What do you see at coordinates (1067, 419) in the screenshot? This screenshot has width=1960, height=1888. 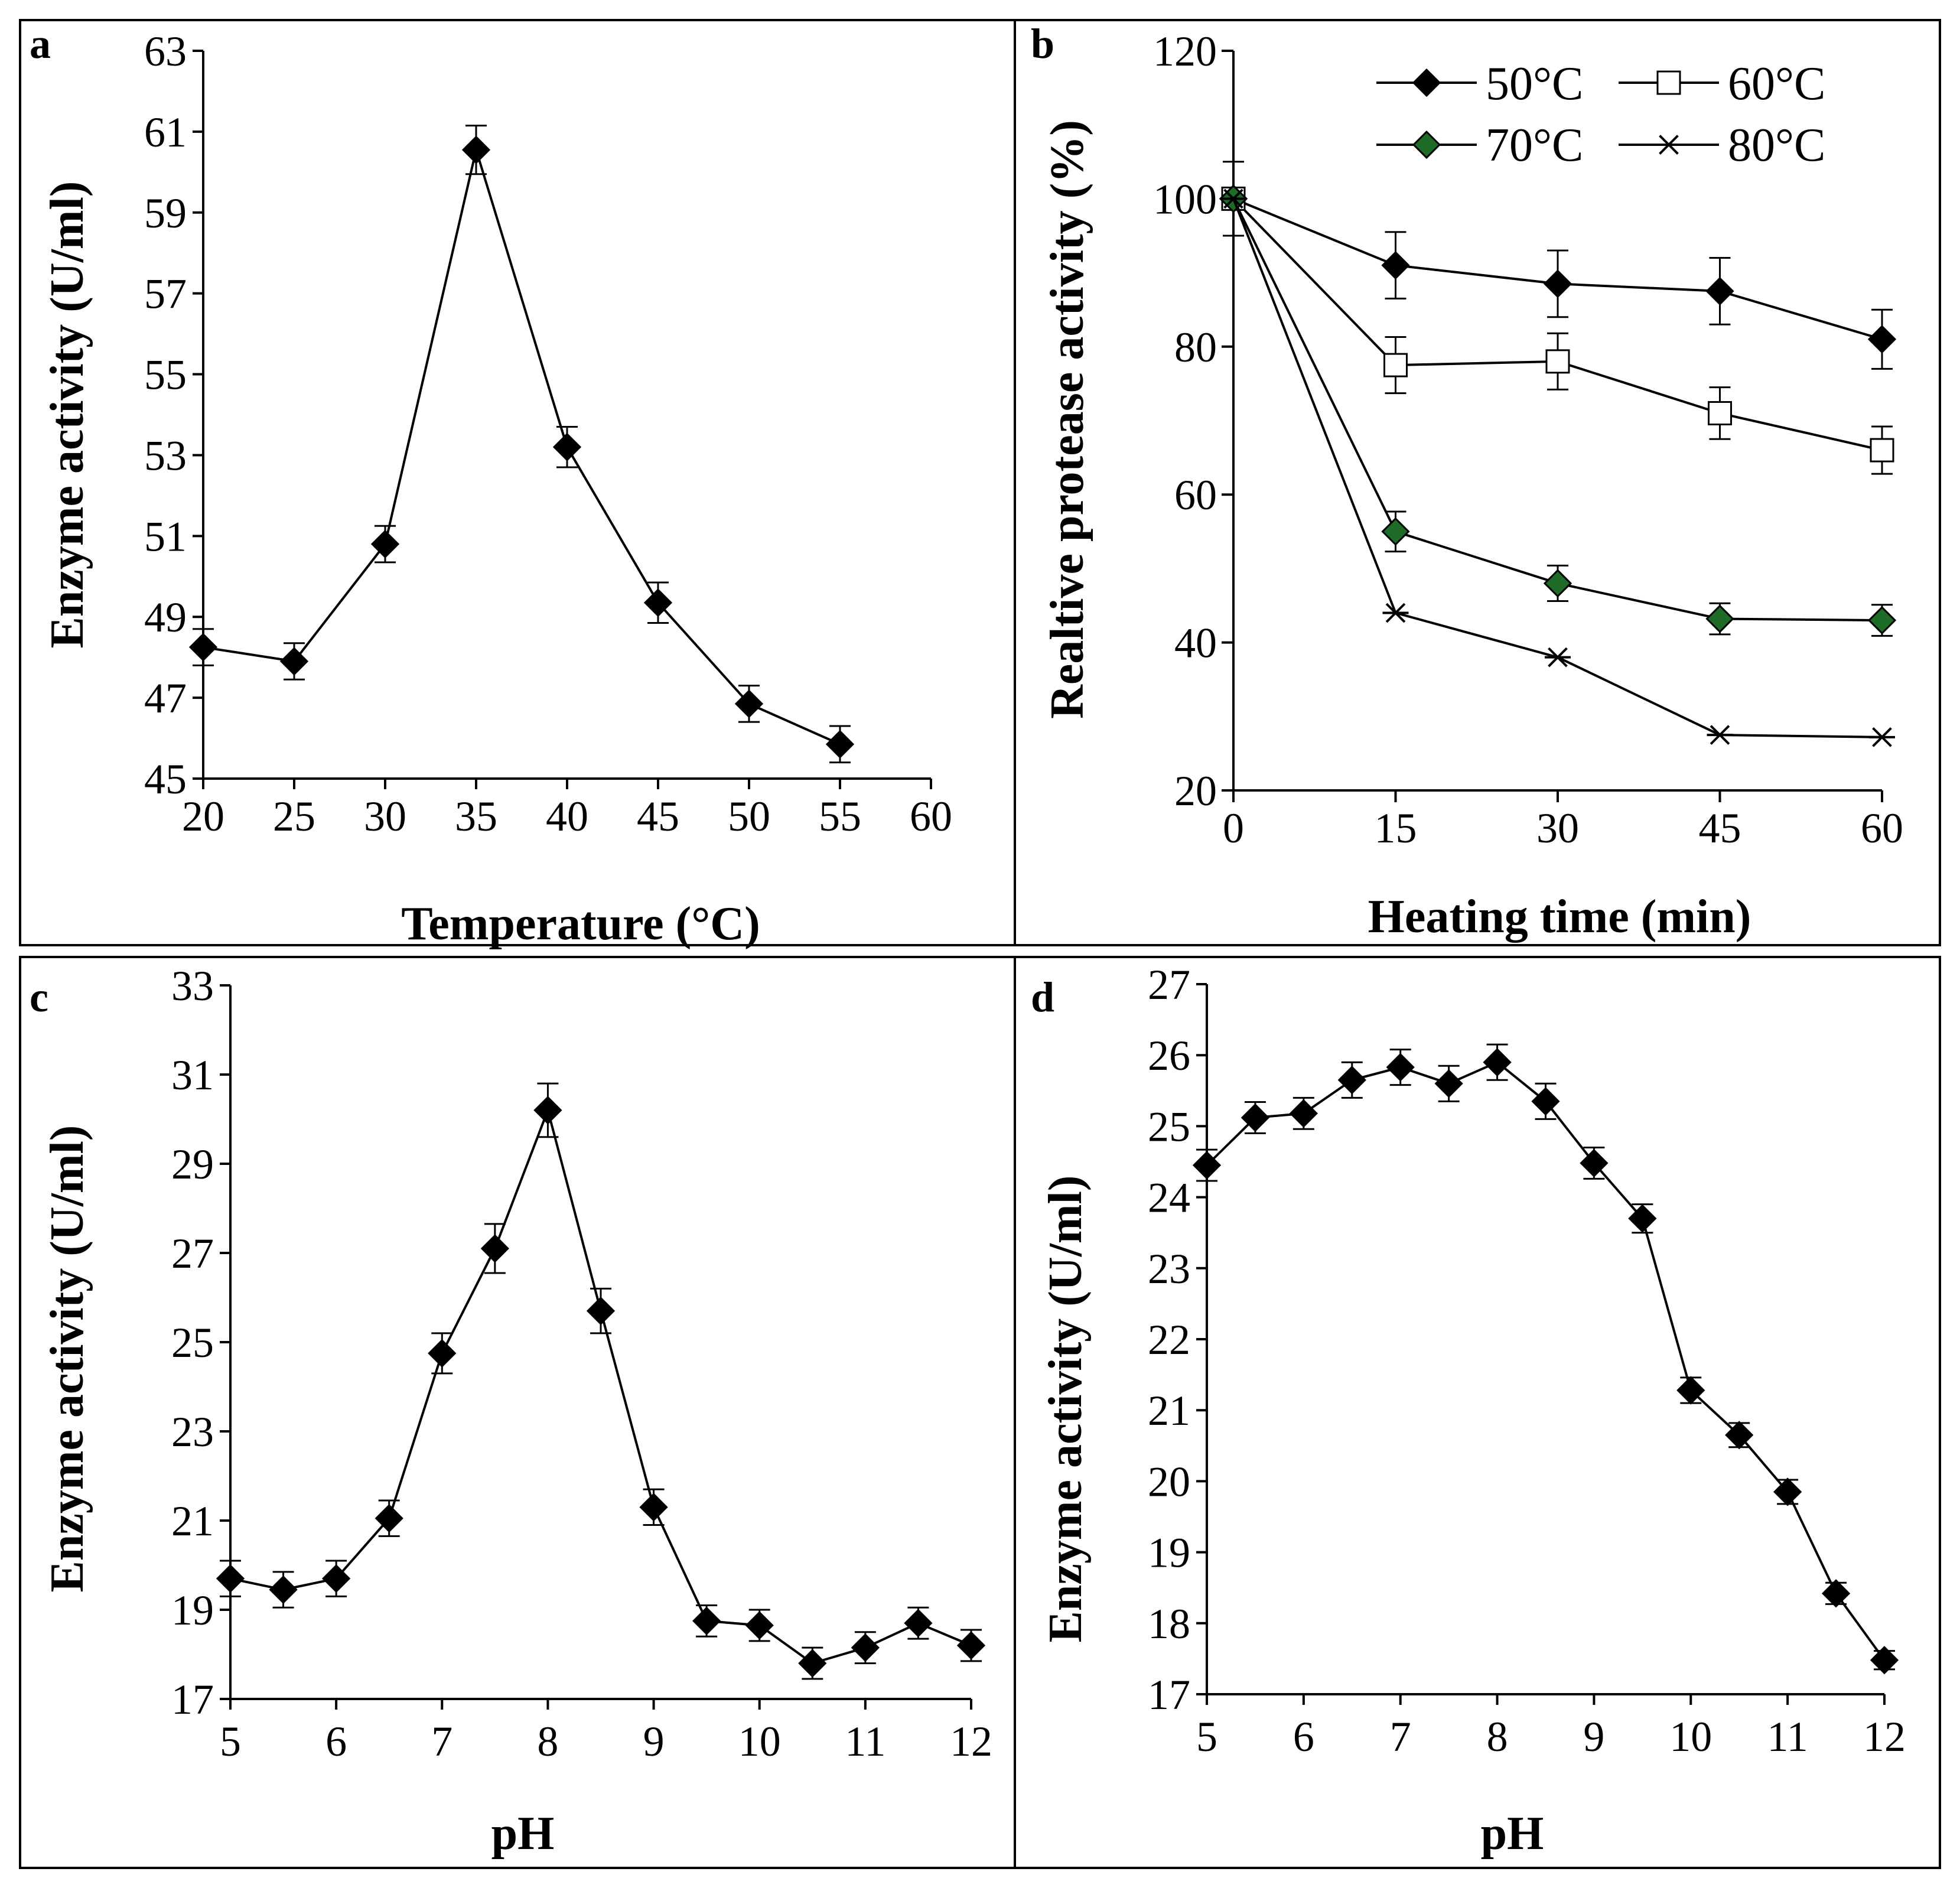 I see `panel-b-ylabel: Realtive protease activity (%)` at bounding box center [1067, 419].